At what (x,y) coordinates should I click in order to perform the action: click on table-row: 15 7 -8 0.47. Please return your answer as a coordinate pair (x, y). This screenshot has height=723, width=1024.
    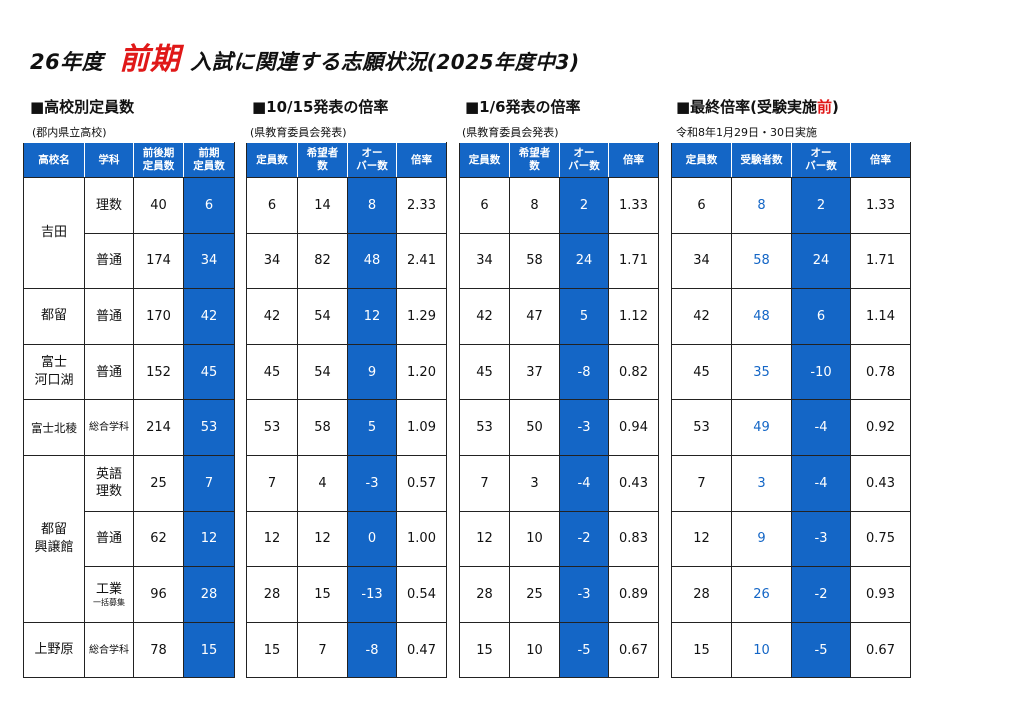
    Looking at the image, I should click on (346, 650).